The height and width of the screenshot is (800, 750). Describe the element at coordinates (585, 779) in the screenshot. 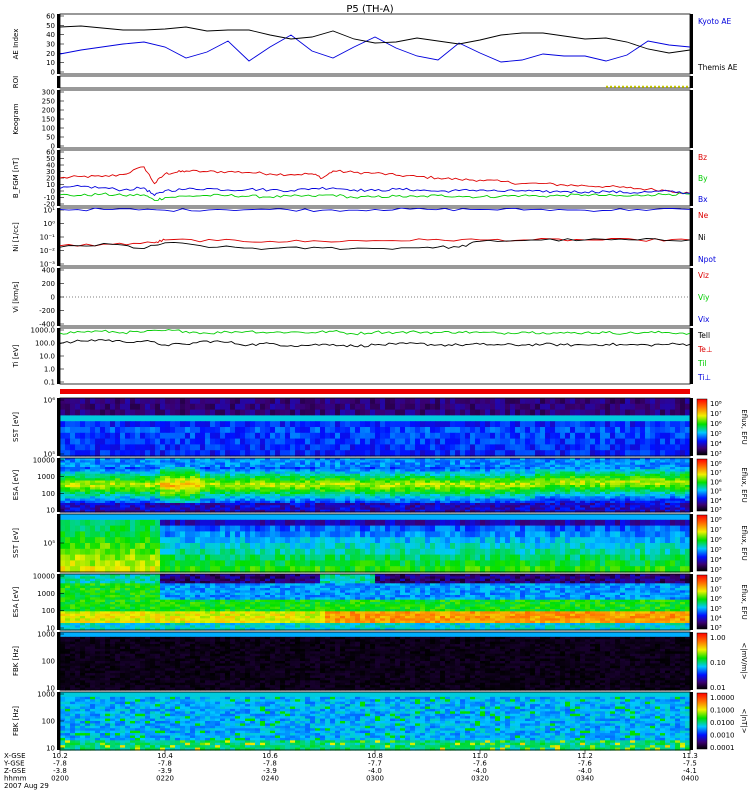

I see `footer-value: 0340` at that location.